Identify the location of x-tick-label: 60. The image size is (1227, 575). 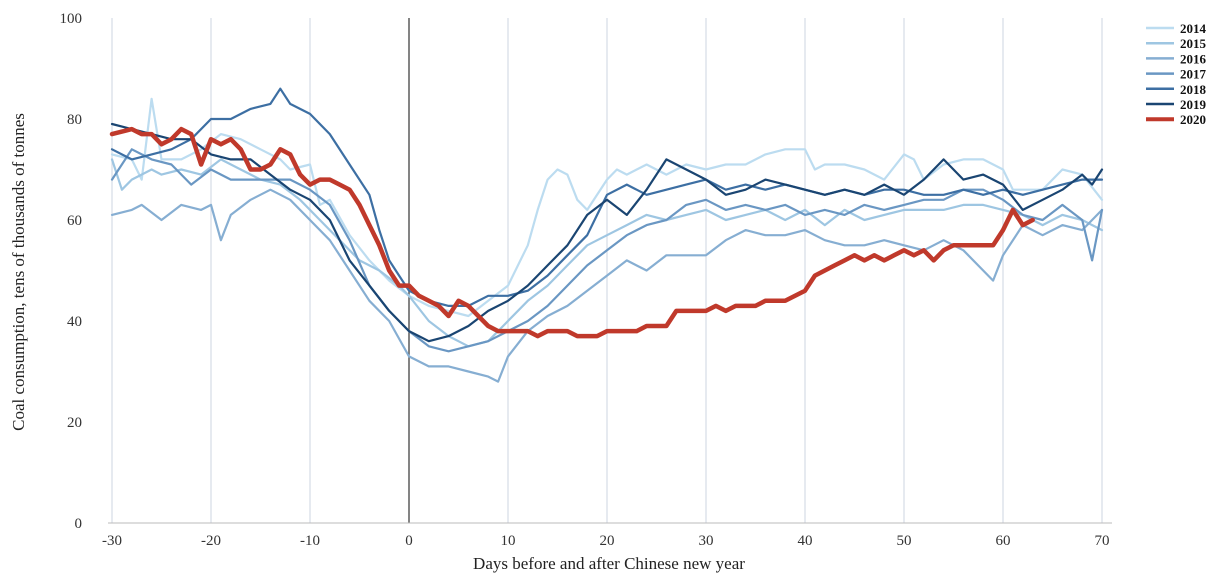
(1003, 541).